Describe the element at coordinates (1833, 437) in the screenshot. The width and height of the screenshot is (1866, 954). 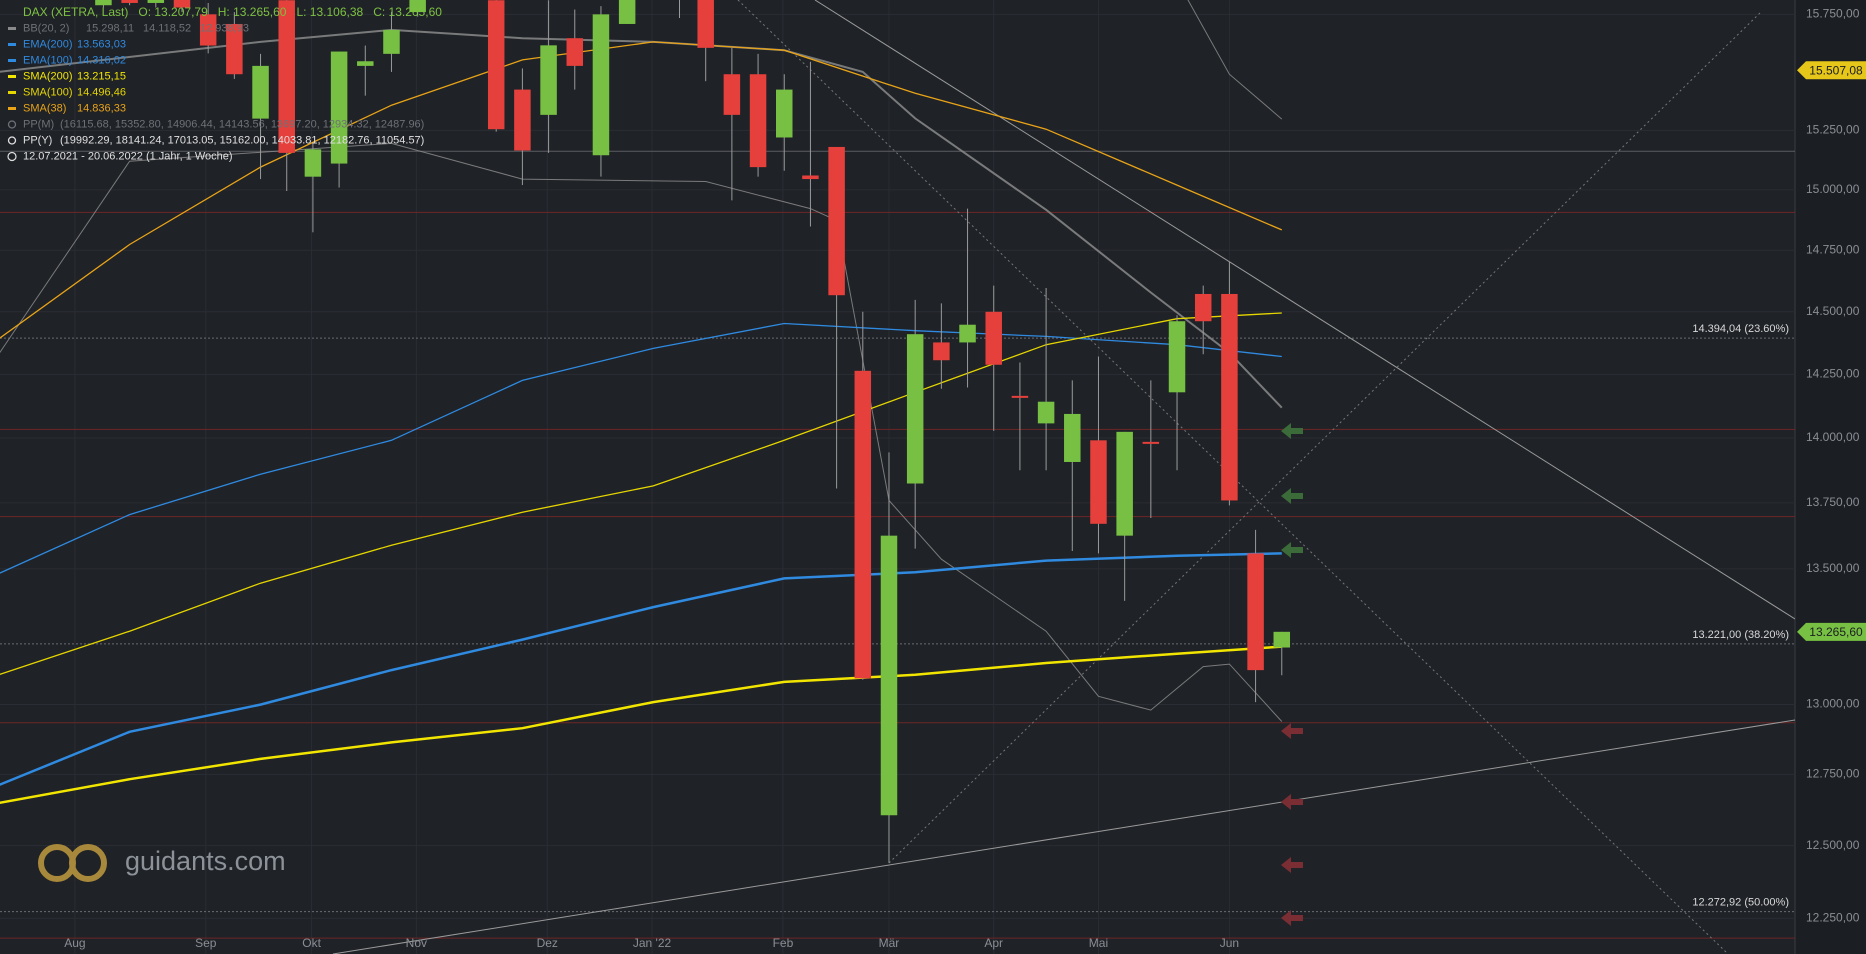
I see `y-tick-label: 14.000,00` at that location.